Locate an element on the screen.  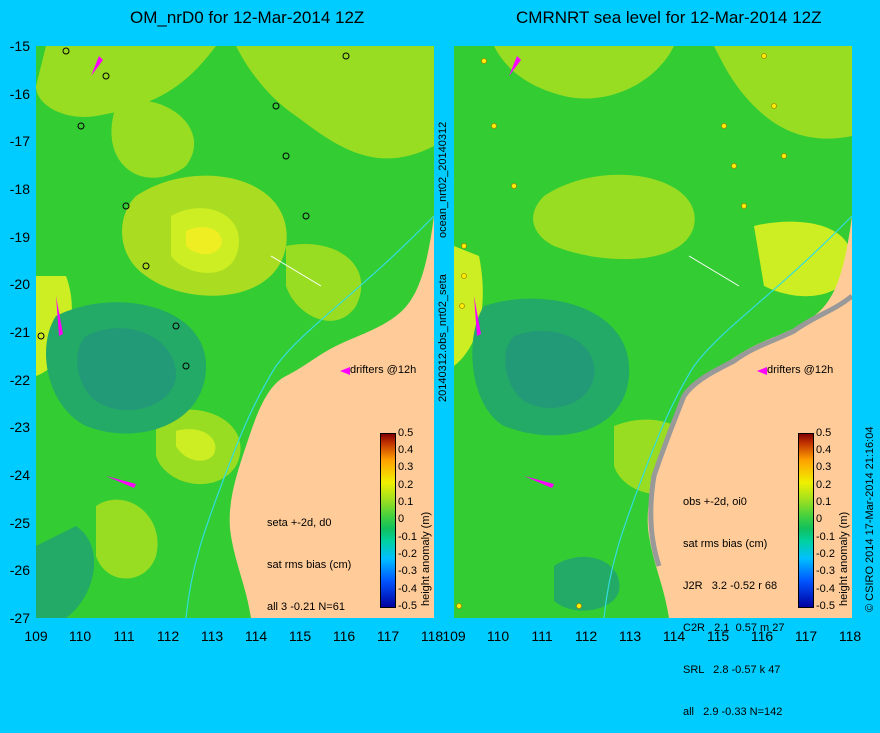
lat-tick: -27 is located at coordinates (19, 618).